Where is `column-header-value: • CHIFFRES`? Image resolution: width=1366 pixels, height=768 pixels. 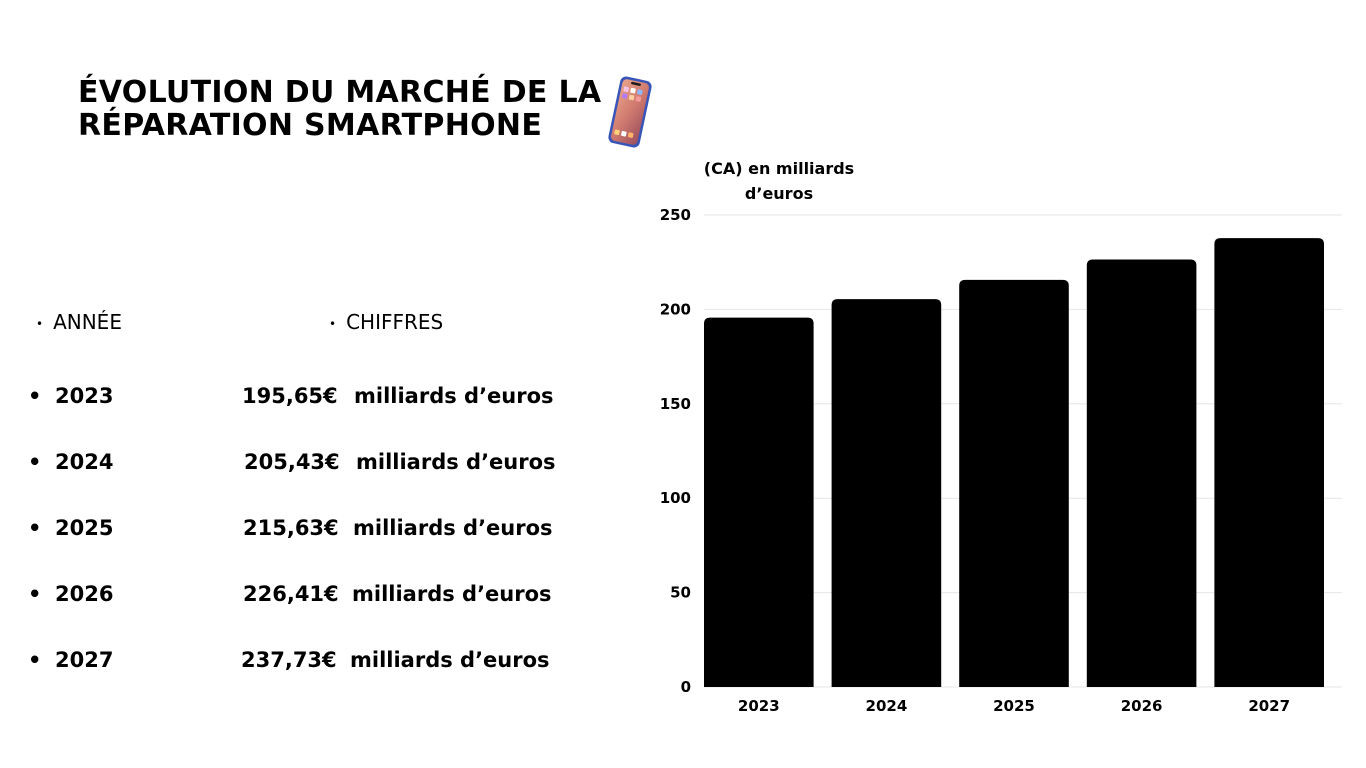 column-header-value: • CHIFFRES is located at coordinates (386, 322).